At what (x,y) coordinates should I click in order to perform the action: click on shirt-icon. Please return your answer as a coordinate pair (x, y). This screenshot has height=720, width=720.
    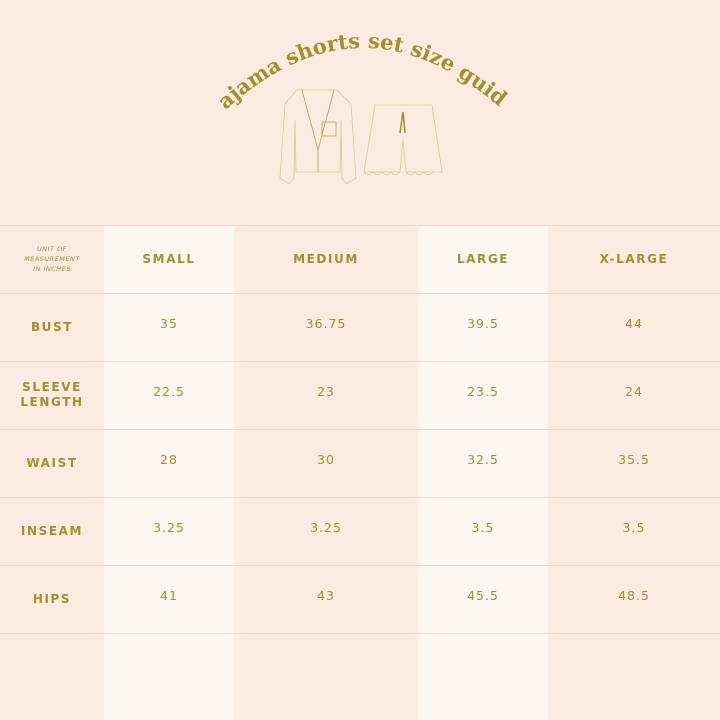
    Looking at the image, I should click on (318, 137).